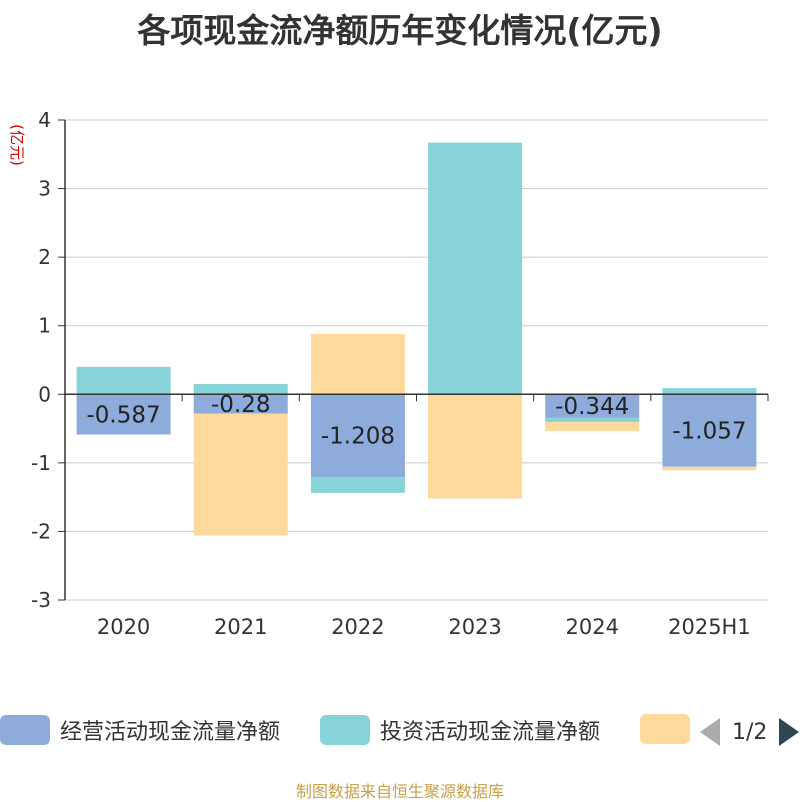 This screenshot has width=800, height=802. I want to click on y-tick-label: 0, so click(44, 394).